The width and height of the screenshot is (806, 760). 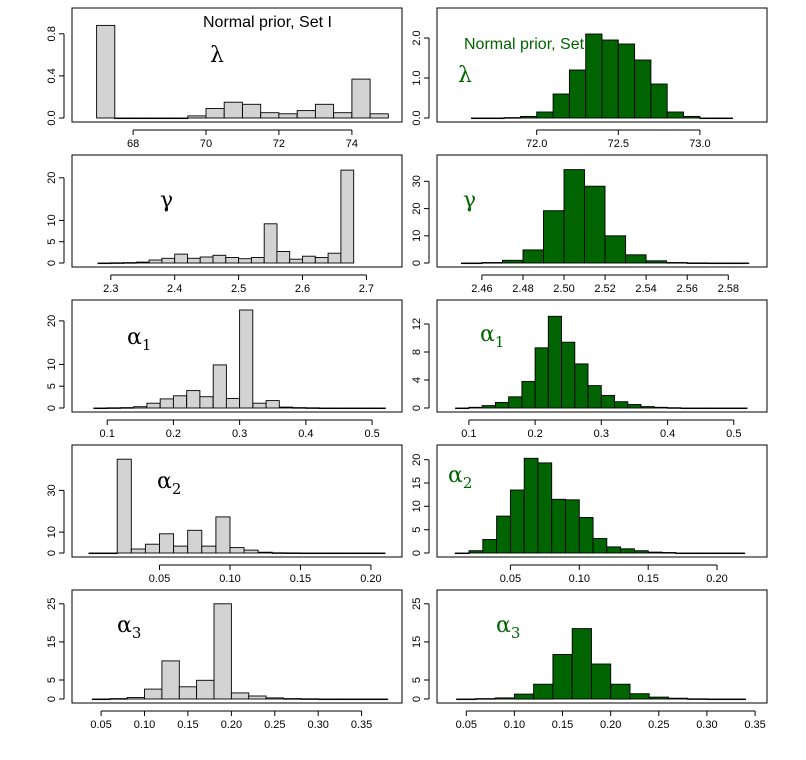 What do you see at coordinates (229, 579) in the screenshot?
I see `x-tick-label-left-4-2: 0.10` at bounding box center [229, 579].